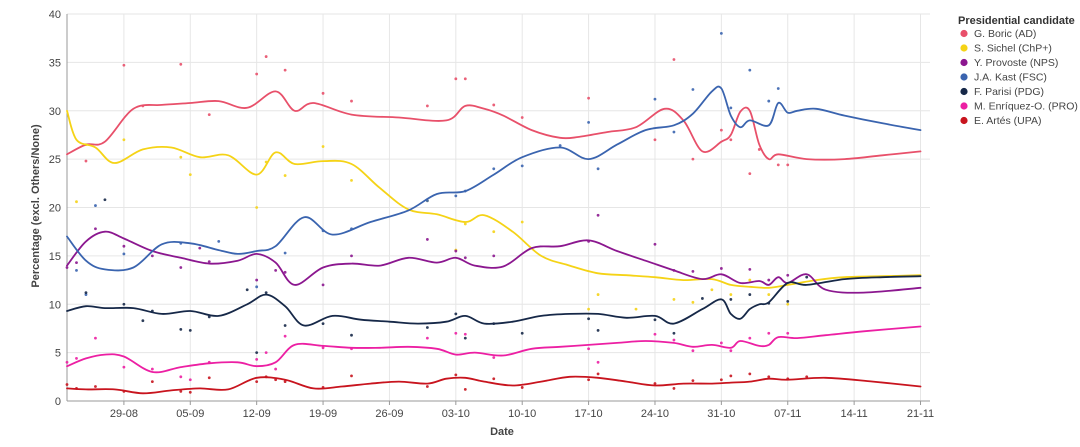 This screenshot has width=1080, height=447. I want to click on y-tick-label: 35, so click(55, 63).